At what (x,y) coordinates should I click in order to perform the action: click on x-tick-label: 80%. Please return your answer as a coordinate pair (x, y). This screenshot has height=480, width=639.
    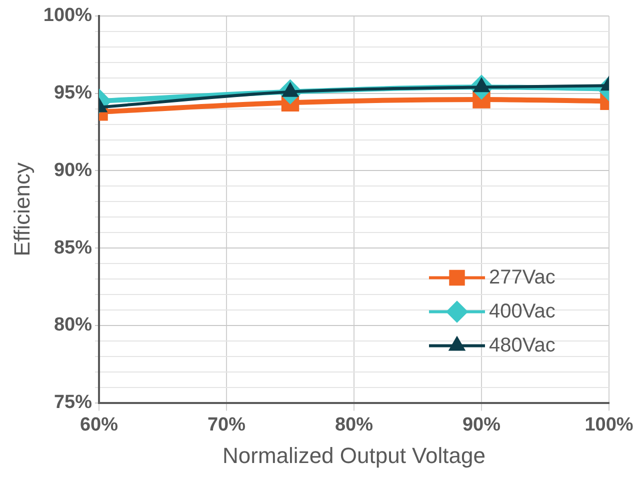
    Looking at the image, I should click on (354, 425).